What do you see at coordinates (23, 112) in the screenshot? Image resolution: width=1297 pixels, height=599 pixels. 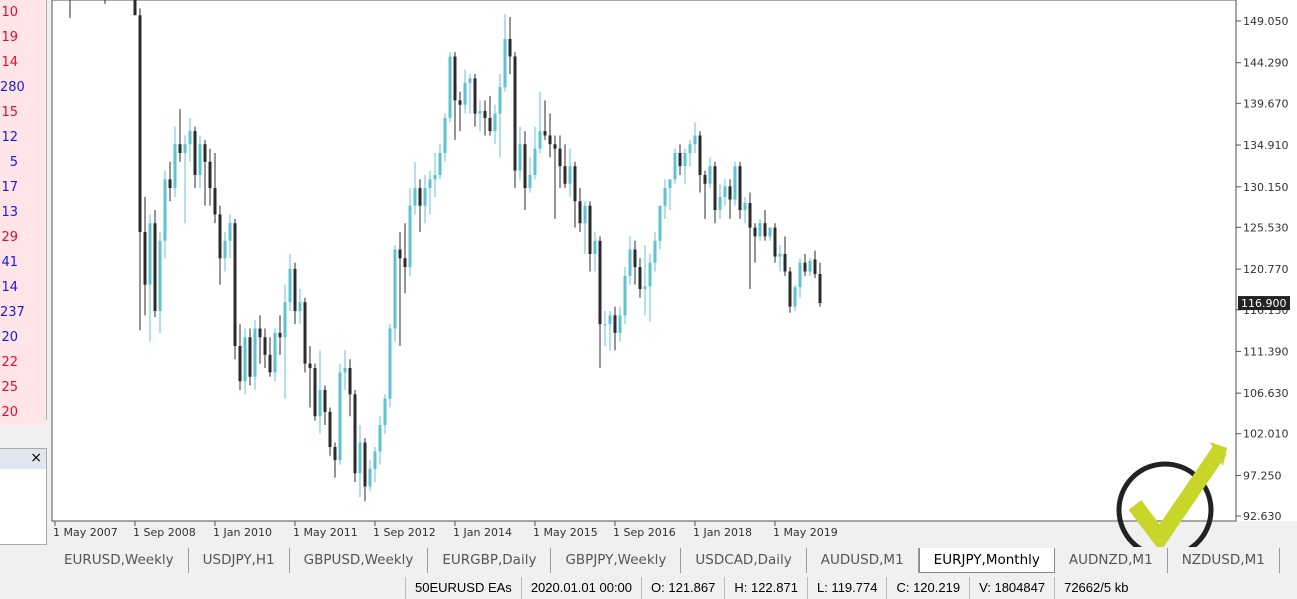 I see `spread-cell: 15` at bounding box center [23, 112].